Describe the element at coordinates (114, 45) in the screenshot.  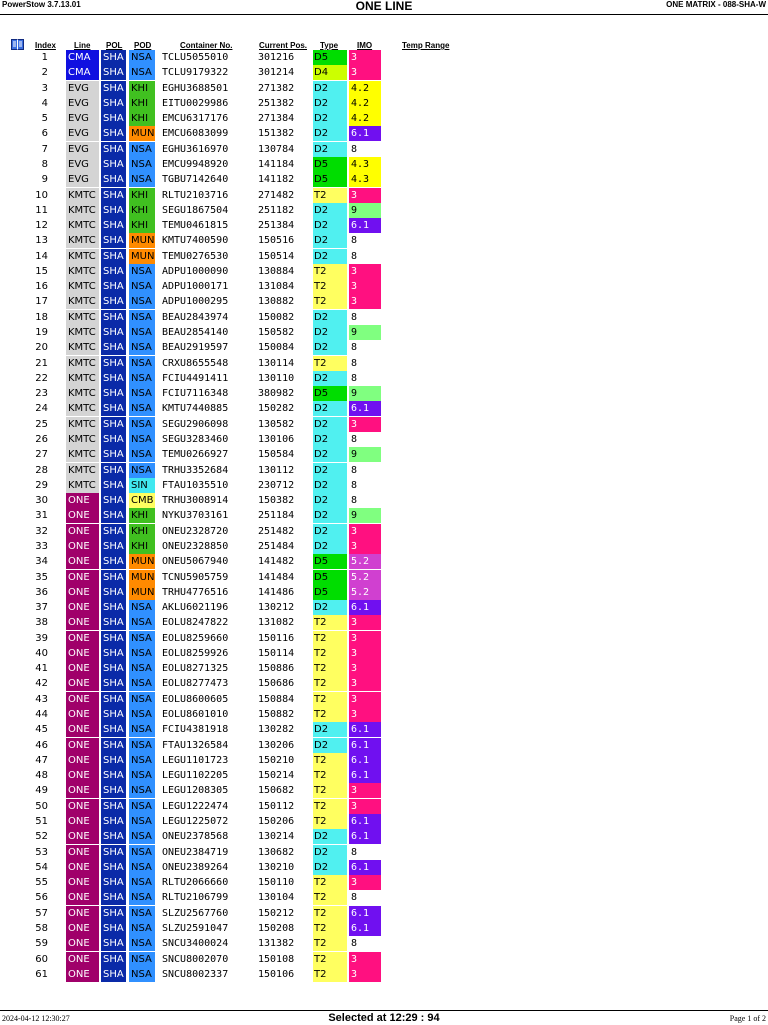
I see `col-header-pol: POL` at that location.